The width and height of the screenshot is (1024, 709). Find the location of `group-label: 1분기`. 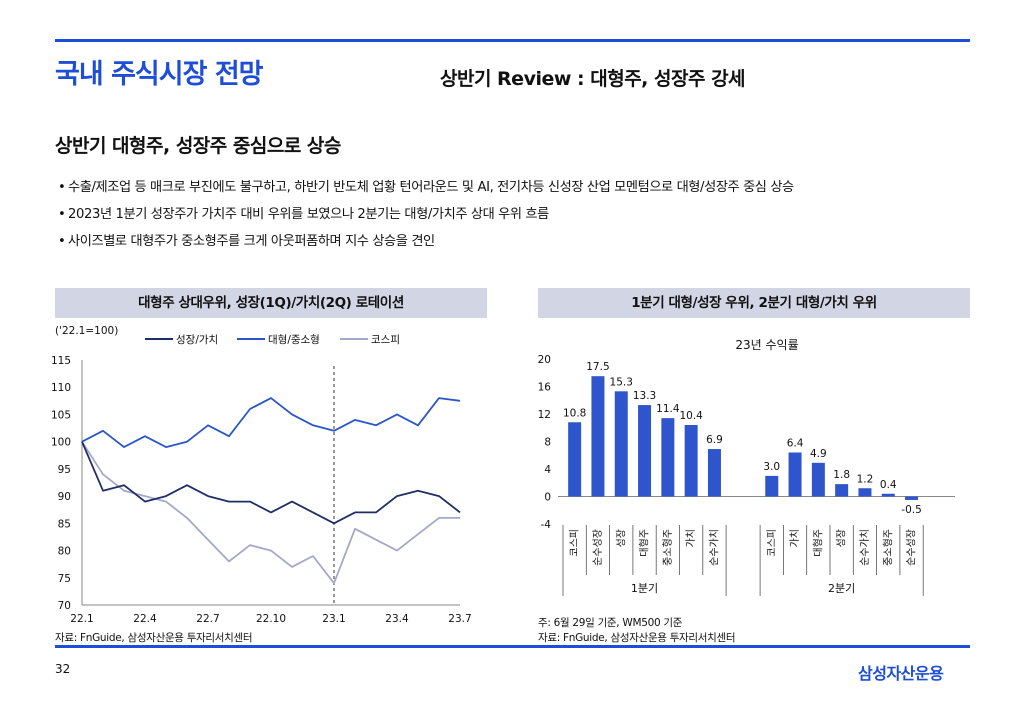

group-label: 1분기 is located at coordinates (644, 588).